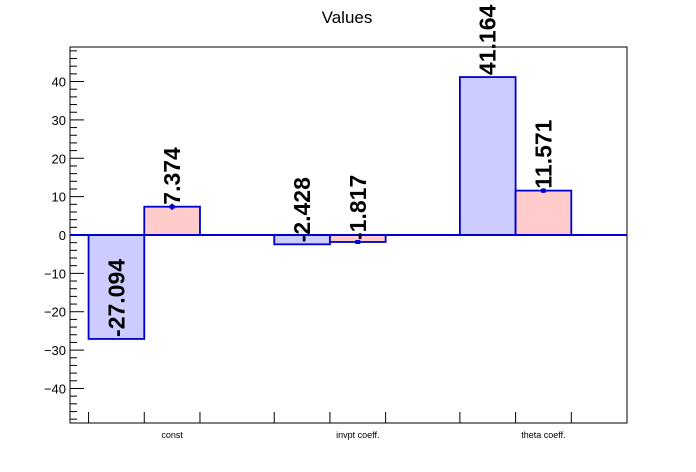  What do you see at coordinates (59, 158) in the screenshot?
I see `y-tick-label: 20` at bounding box center [59, 158].